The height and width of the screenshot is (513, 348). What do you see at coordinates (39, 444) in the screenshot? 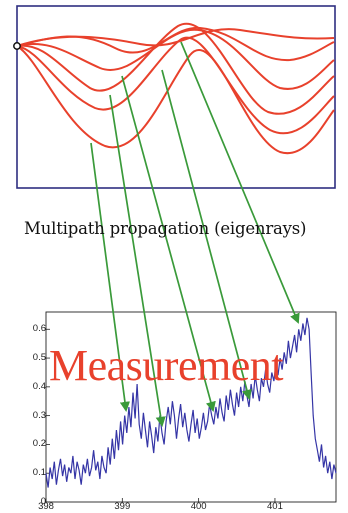
I see `y-tick-label: 0.2` at bounding box center [39, 444].